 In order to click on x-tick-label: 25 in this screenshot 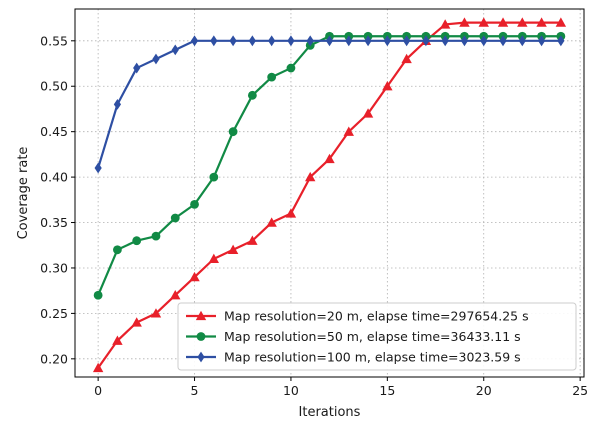, I will do `click(580, 390)`.